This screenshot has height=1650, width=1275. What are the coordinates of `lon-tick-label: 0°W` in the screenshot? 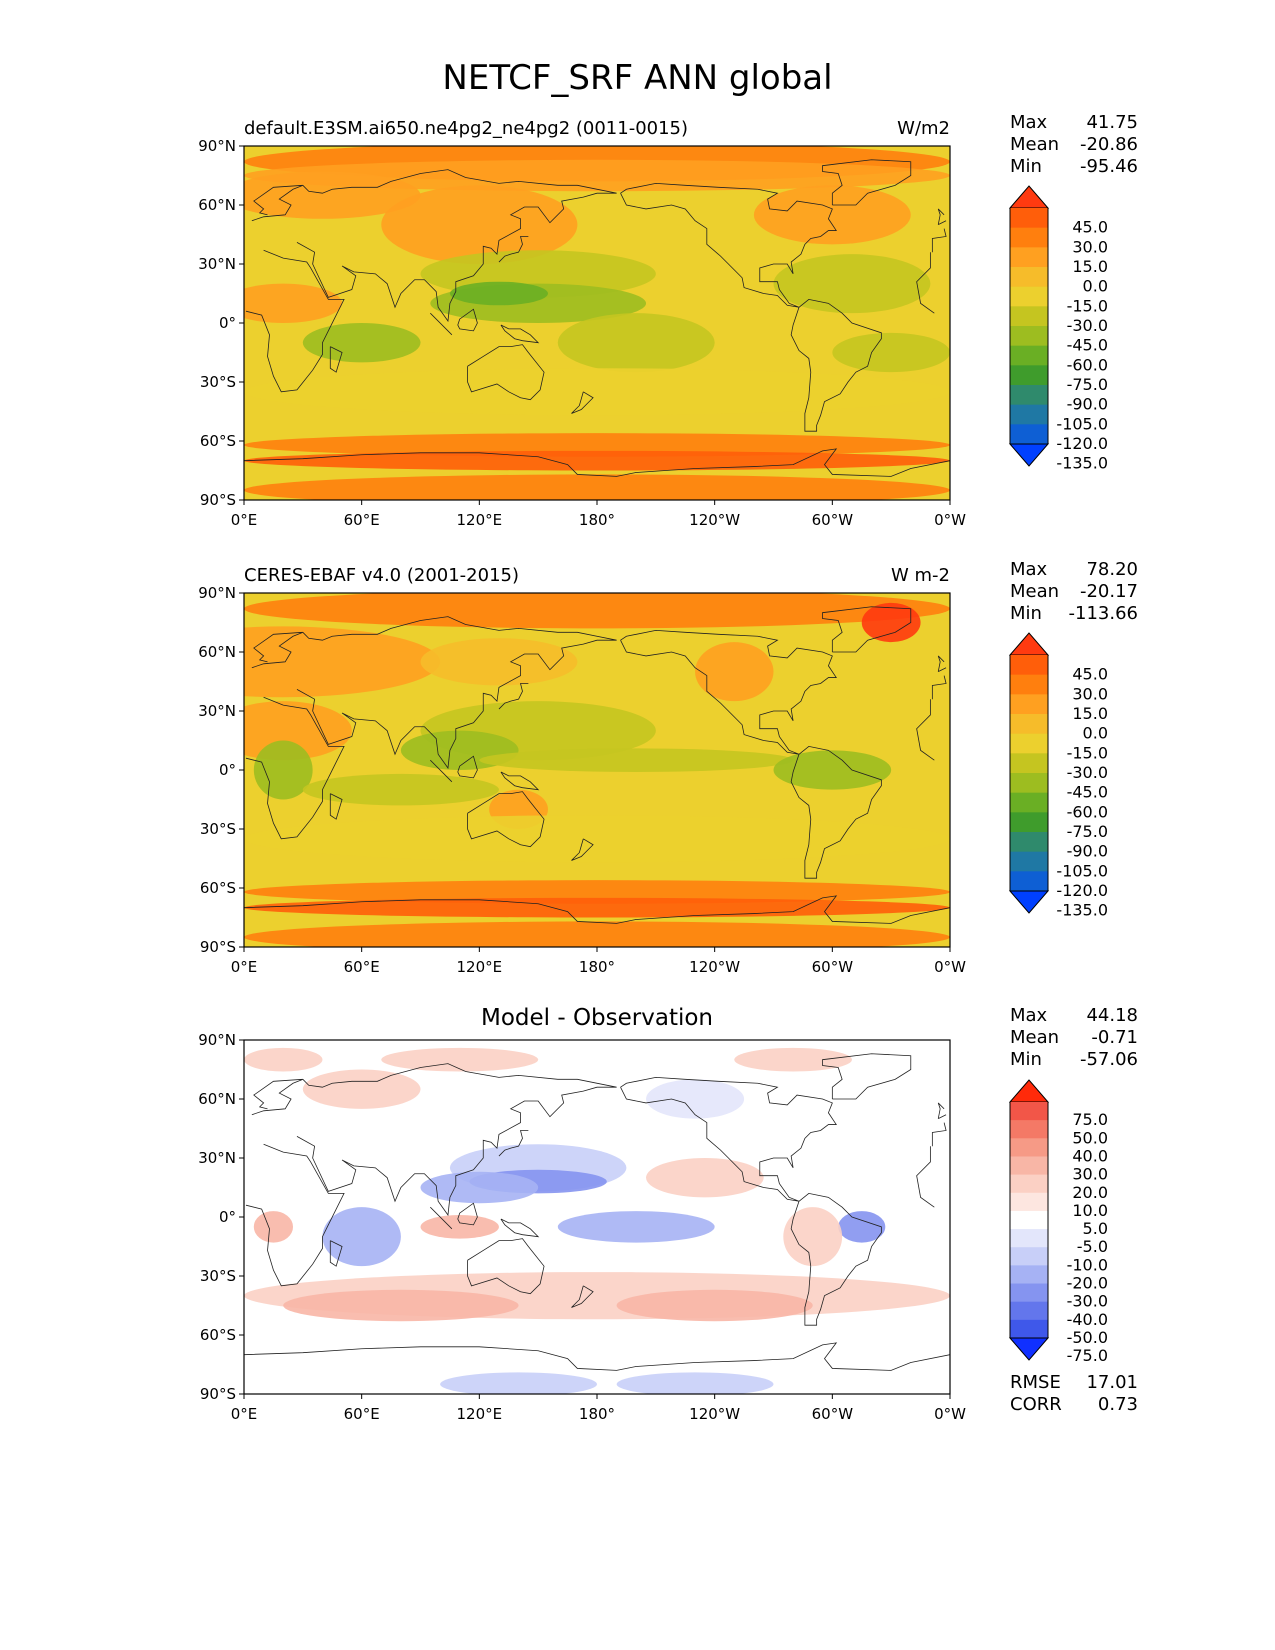 It's located at (950, 520).